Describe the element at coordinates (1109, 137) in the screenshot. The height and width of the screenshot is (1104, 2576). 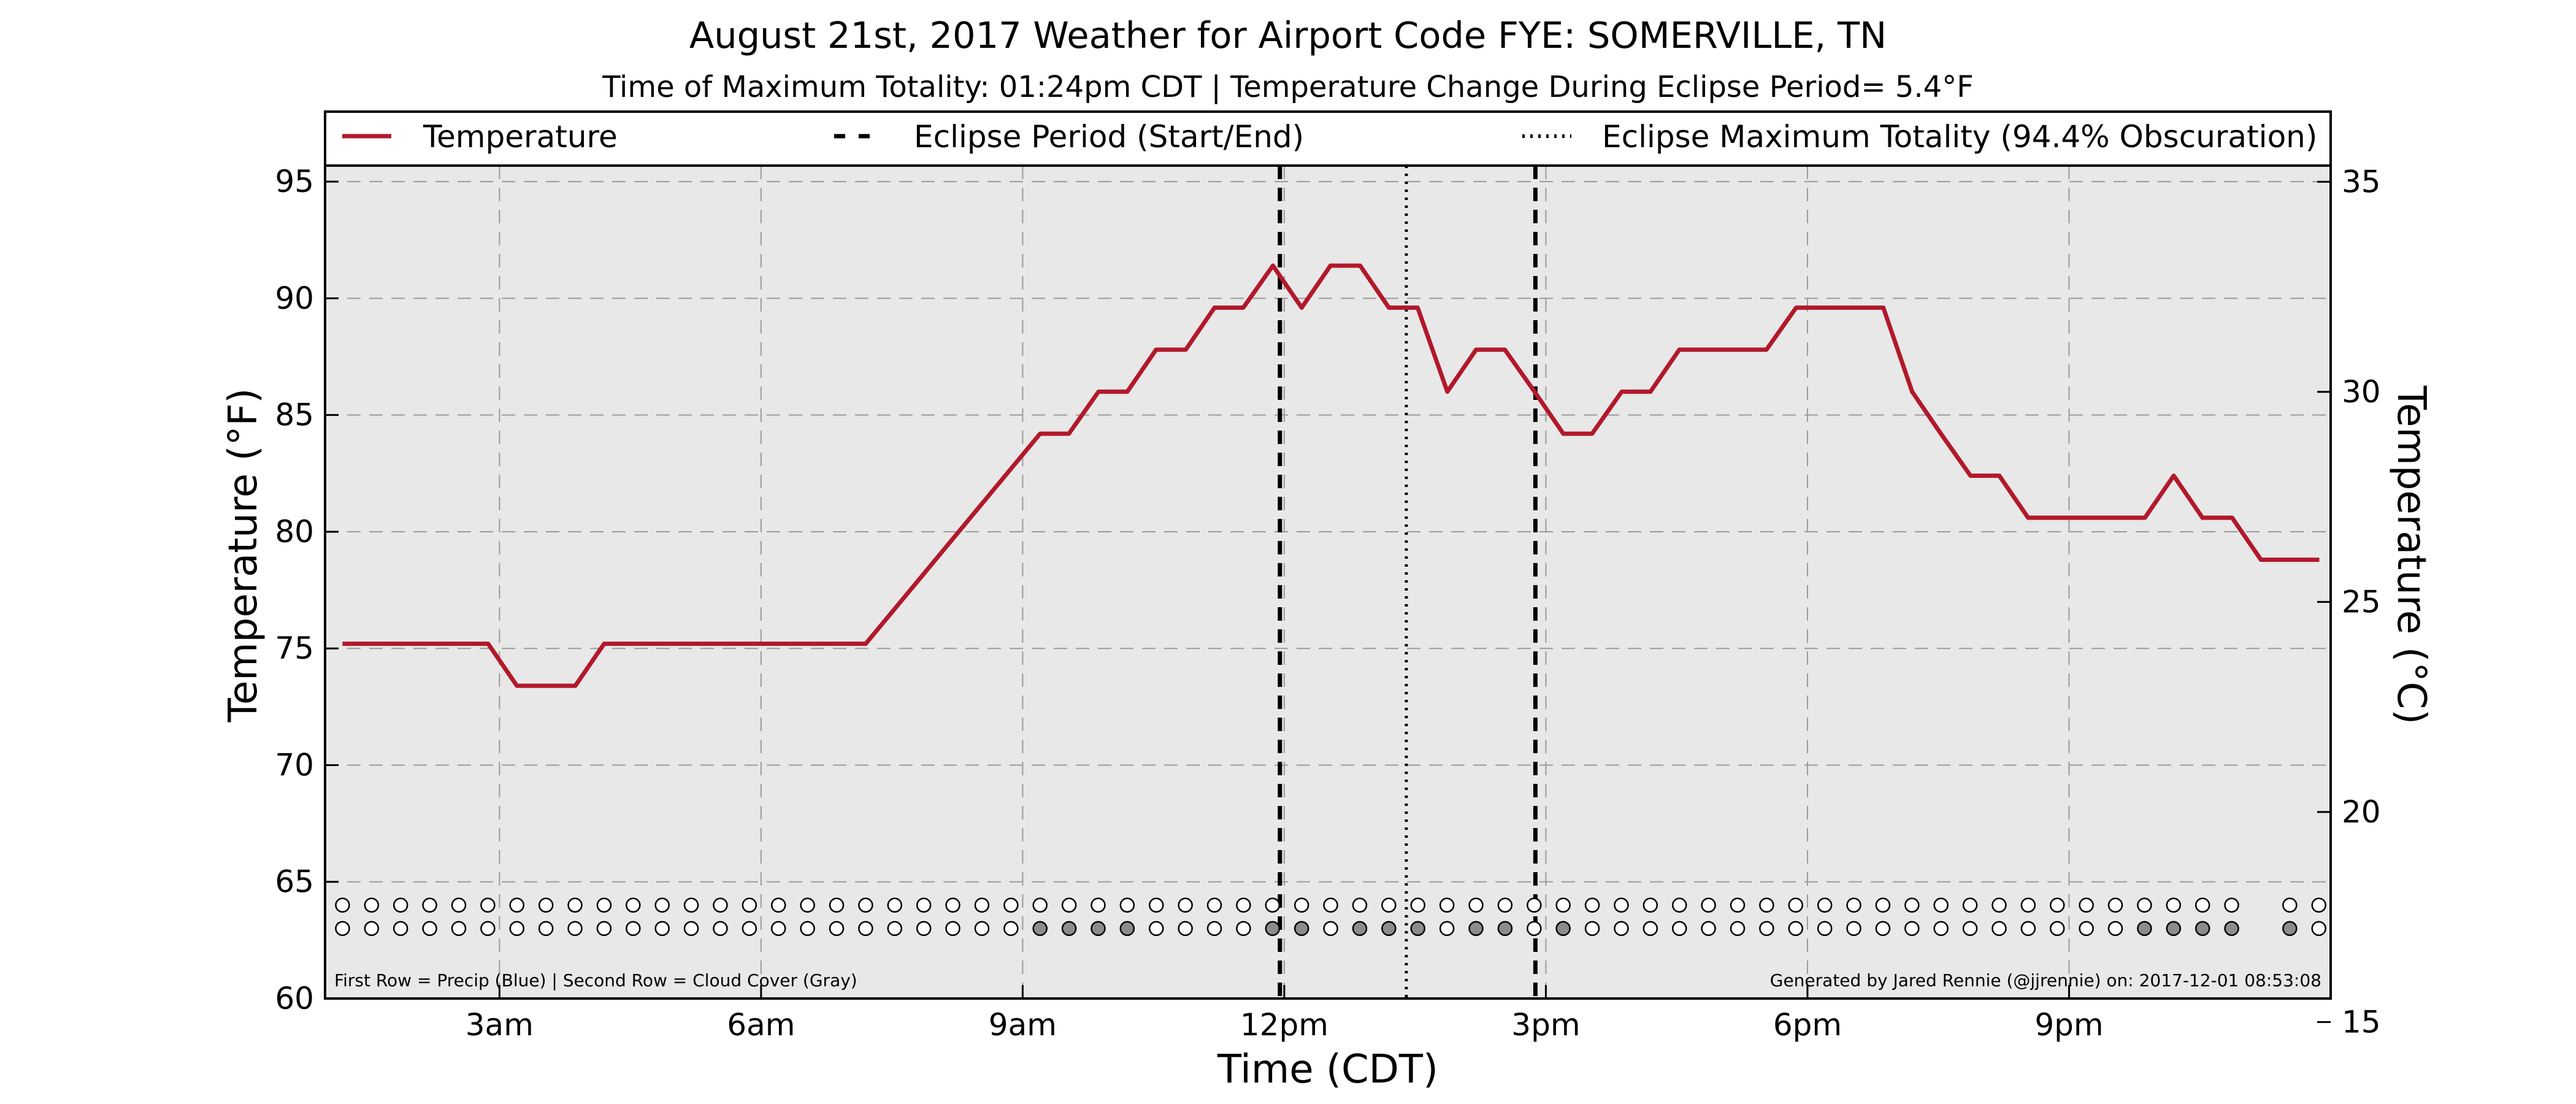
I see `legend-label-eclipse-period: Eclipse Period (Start/End)` at that location.